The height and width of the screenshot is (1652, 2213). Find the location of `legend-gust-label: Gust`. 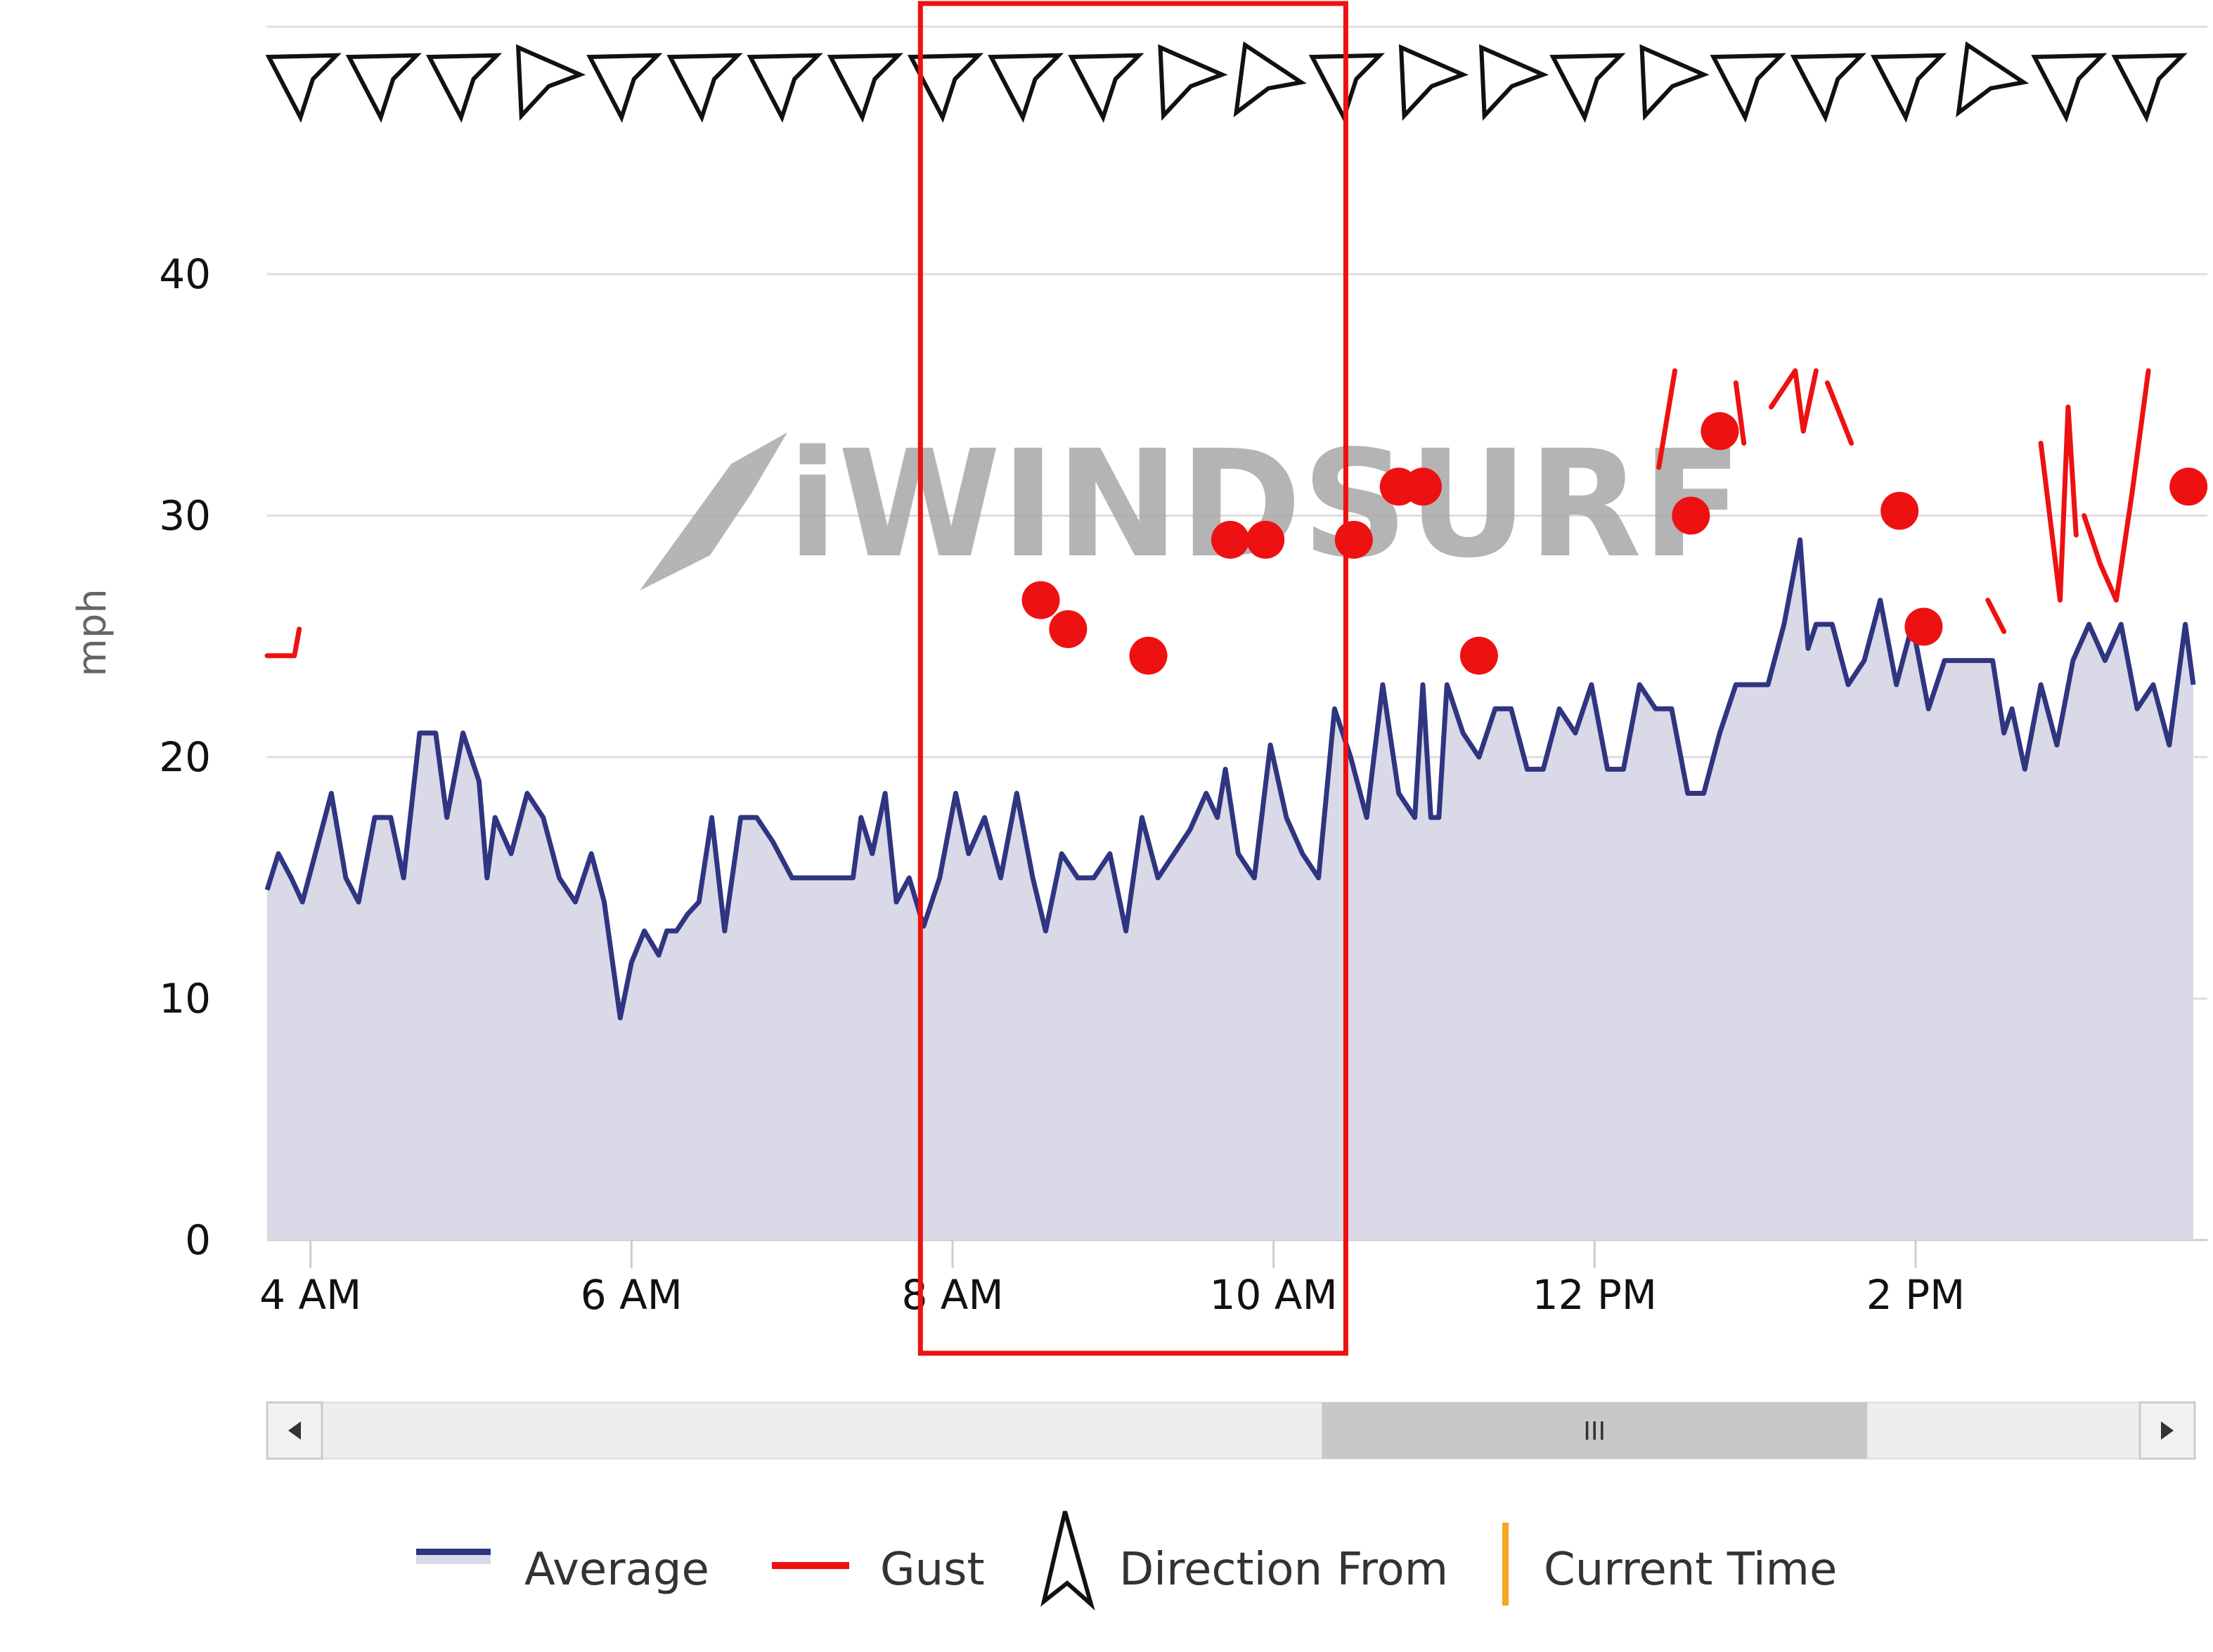

legend-gust-label: Gust is located at coordinates (932, 1570).